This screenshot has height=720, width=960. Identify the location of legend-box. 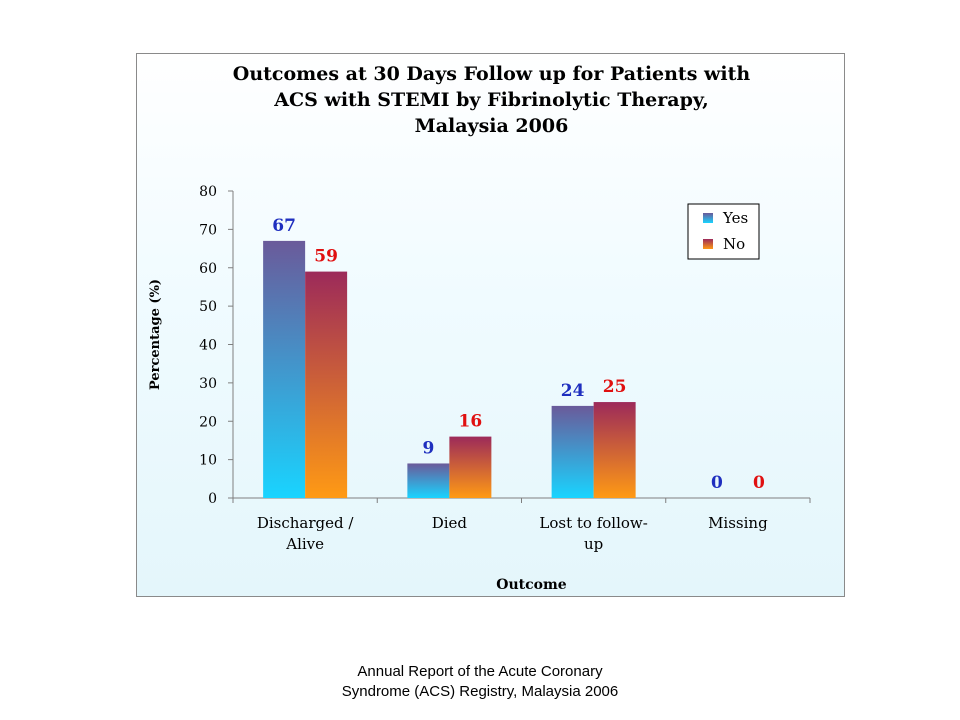
(723, 231).